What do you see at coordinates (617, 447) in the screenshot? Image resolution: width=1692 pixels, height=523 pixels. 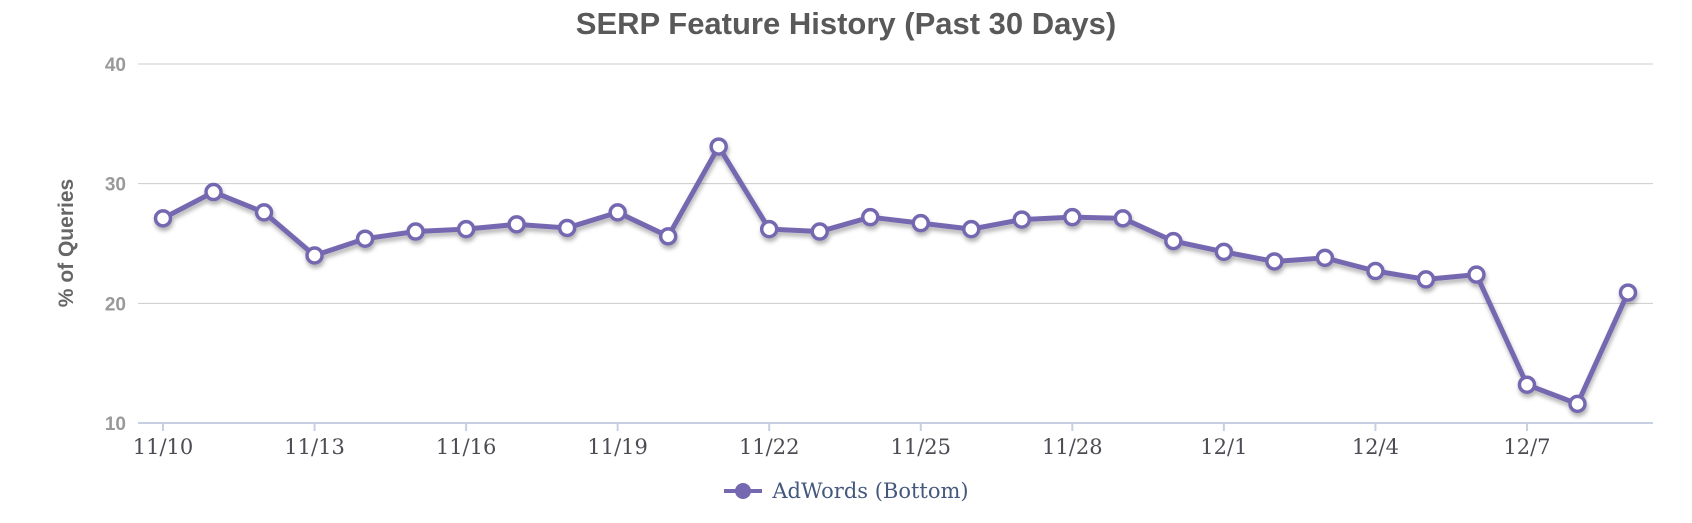 I see `x-tick-label: 11/19` at bounding box center [617, 447].